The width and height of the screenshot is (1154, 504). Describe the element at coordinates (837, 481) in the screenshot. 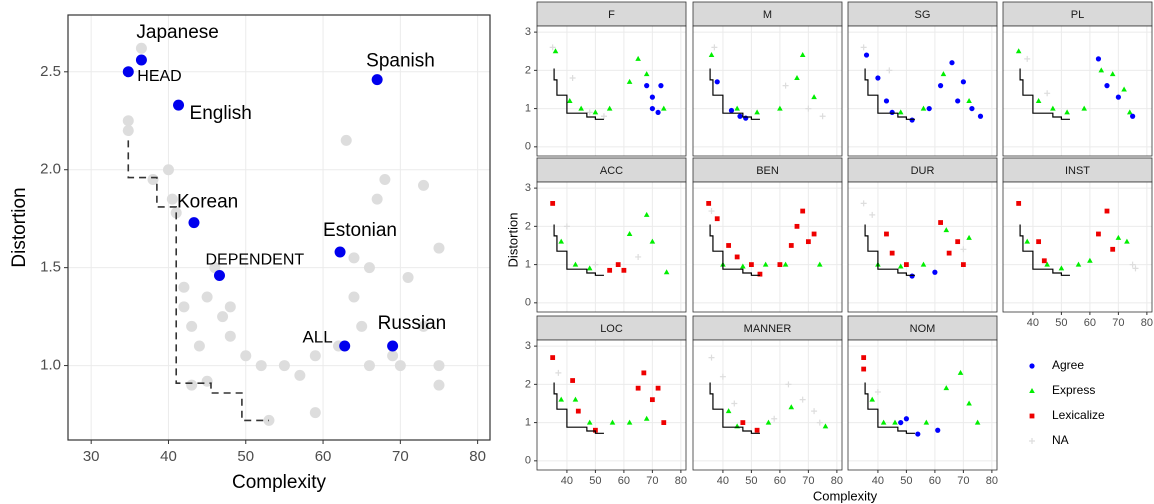

I see `x-tick-label: 80` at that location.